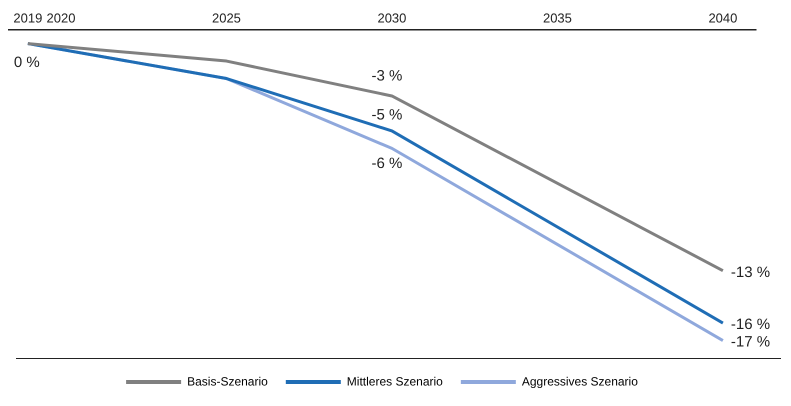 The width and height of the screenshot is (791, 406). What do you see at coordinates (227, 381) in the screenshot?
I see `legend-label: Basis-Szenario` at bounding box center [227, 381].